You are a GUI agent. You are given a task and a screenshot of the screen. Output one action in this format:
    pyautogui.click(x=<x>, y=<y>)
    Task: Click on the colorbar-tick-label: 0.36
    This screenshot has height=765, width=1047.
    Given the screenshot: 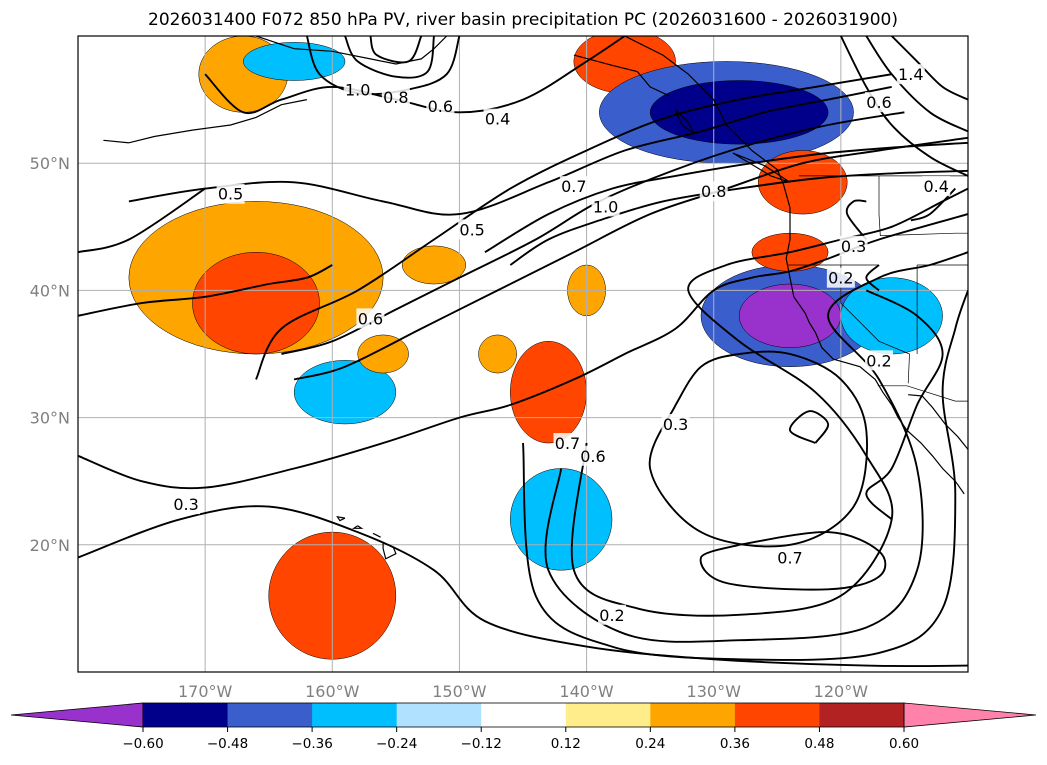 What is the action you would take?
    pyautogui.click(x=735, y=744)
    